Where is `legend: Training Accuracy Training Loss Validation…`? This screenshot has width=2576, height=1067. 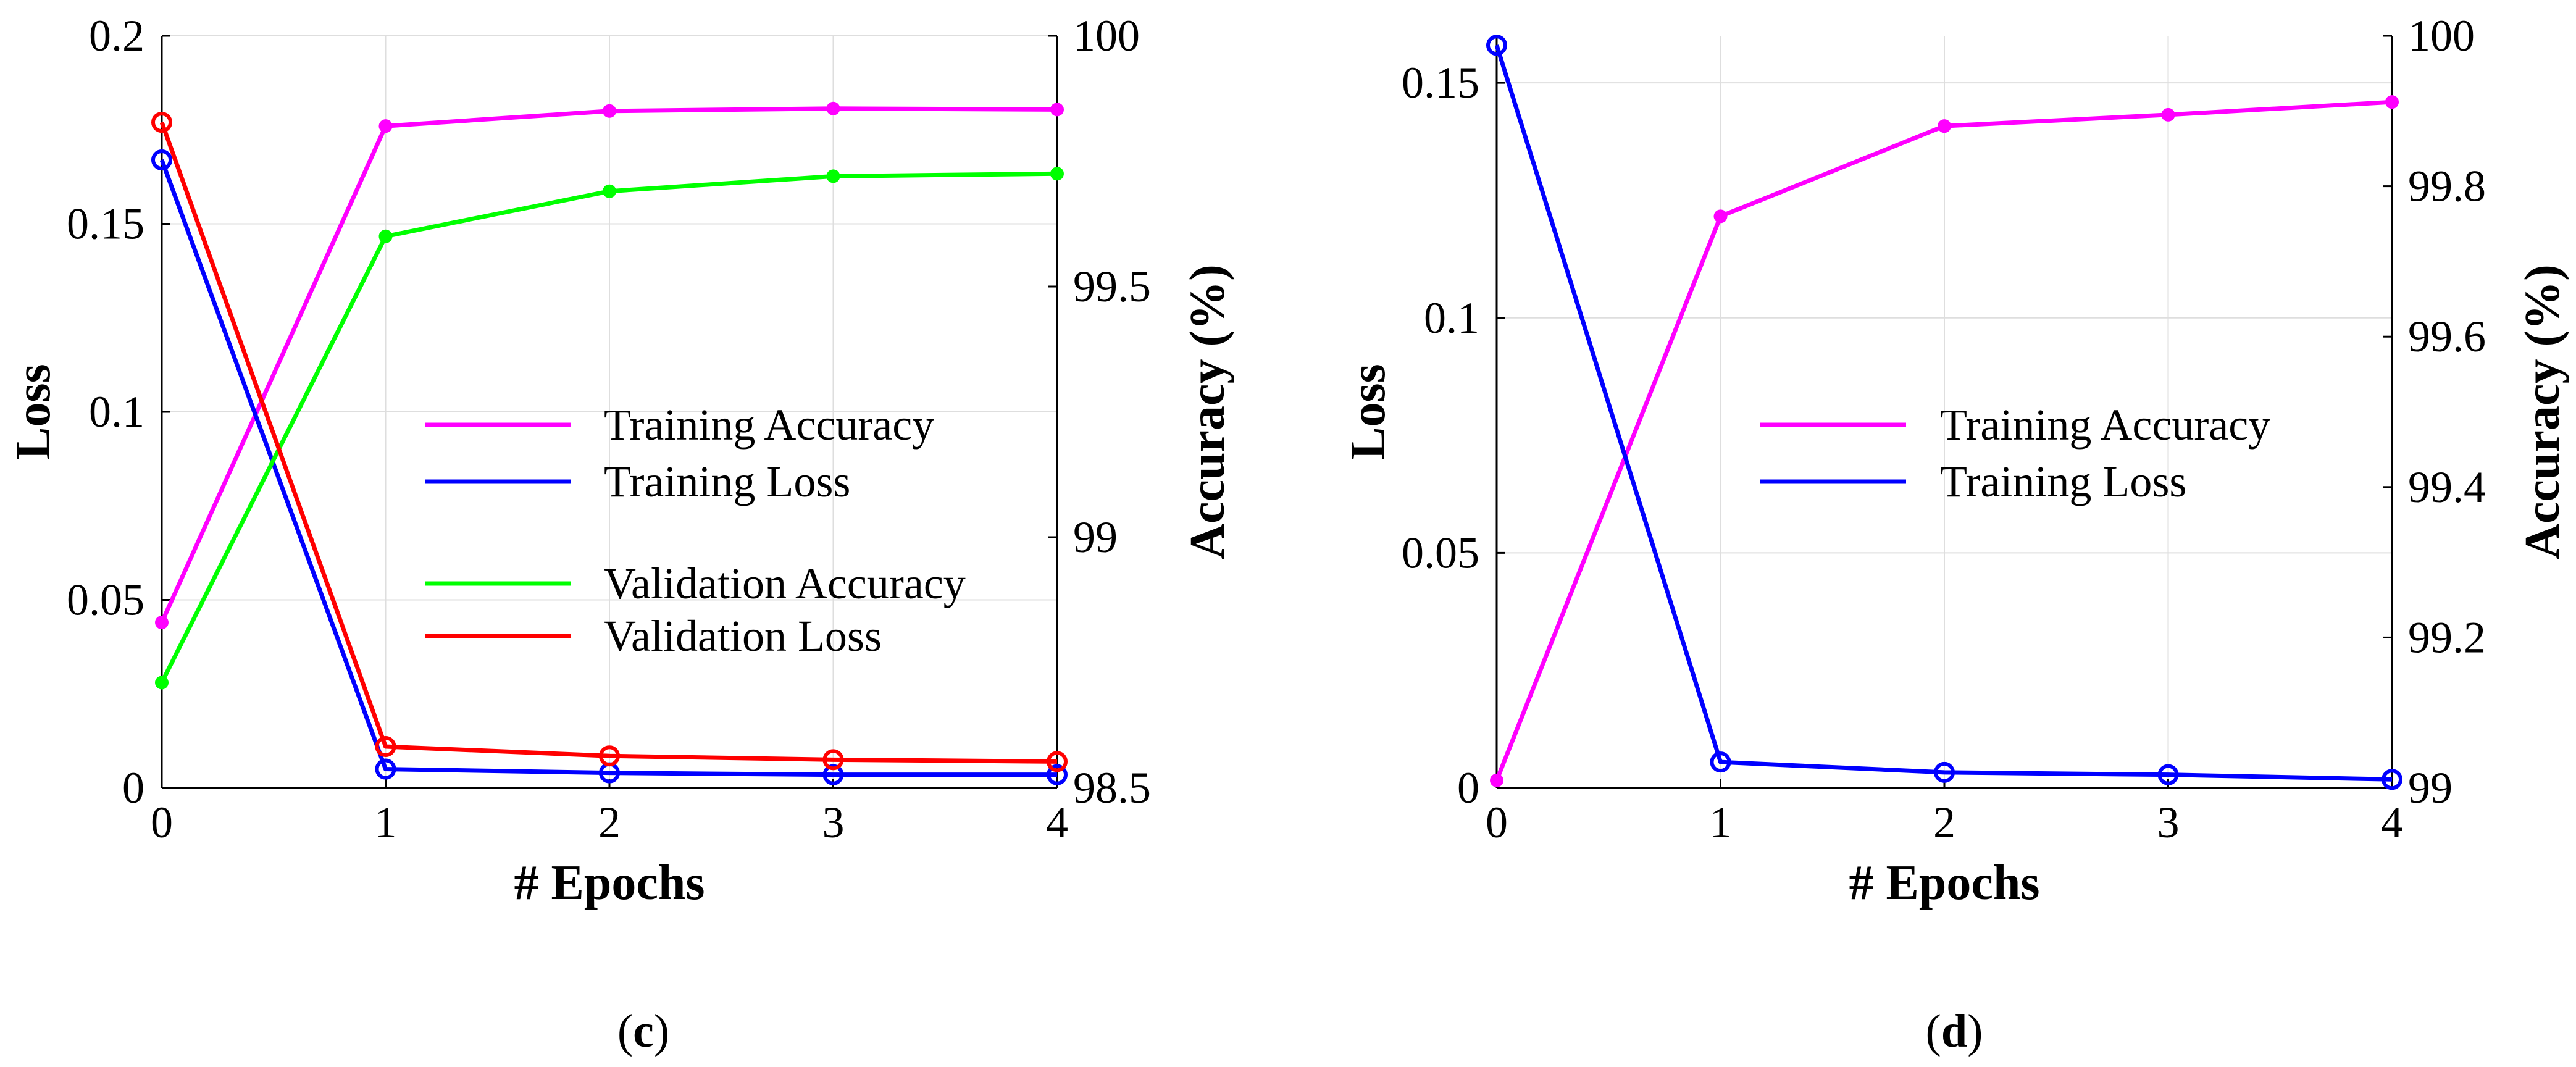 legend: Training Accuracy Training Loss Validation… is located at coordinates (695, 530).